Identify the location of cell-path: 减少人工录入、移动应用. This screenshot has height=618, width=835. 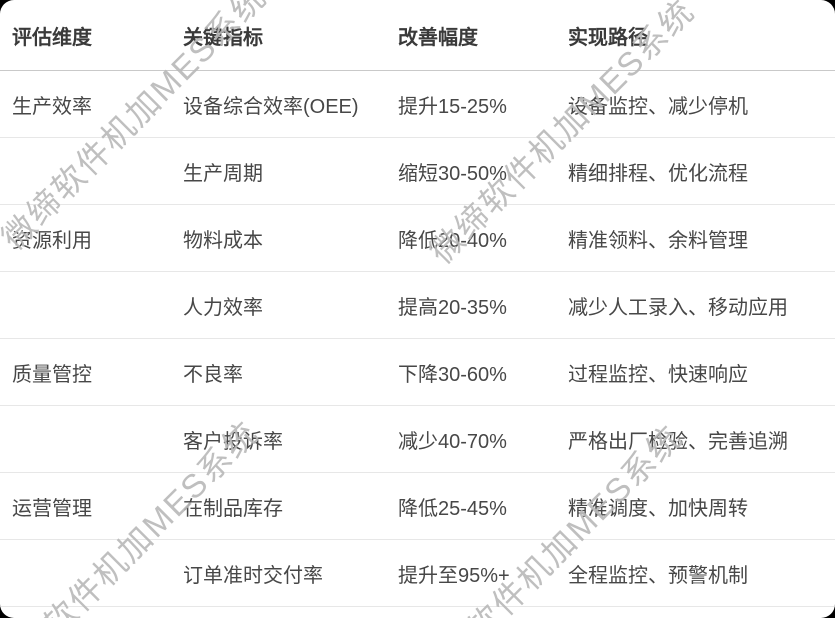
(695, 305).